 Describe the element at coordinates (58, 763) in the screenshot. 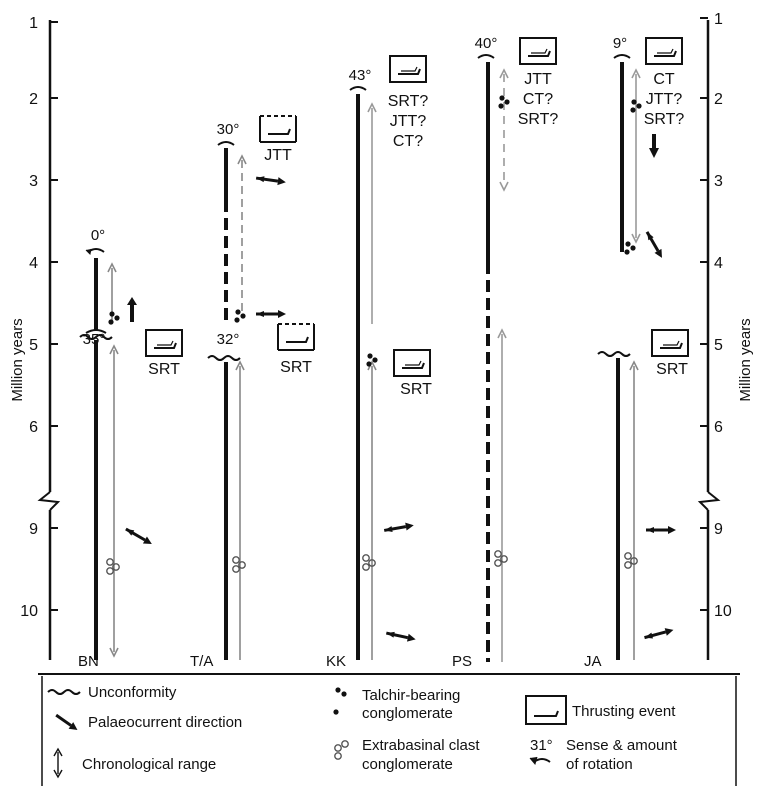

I see `legend-chronological-symbol` at that location.